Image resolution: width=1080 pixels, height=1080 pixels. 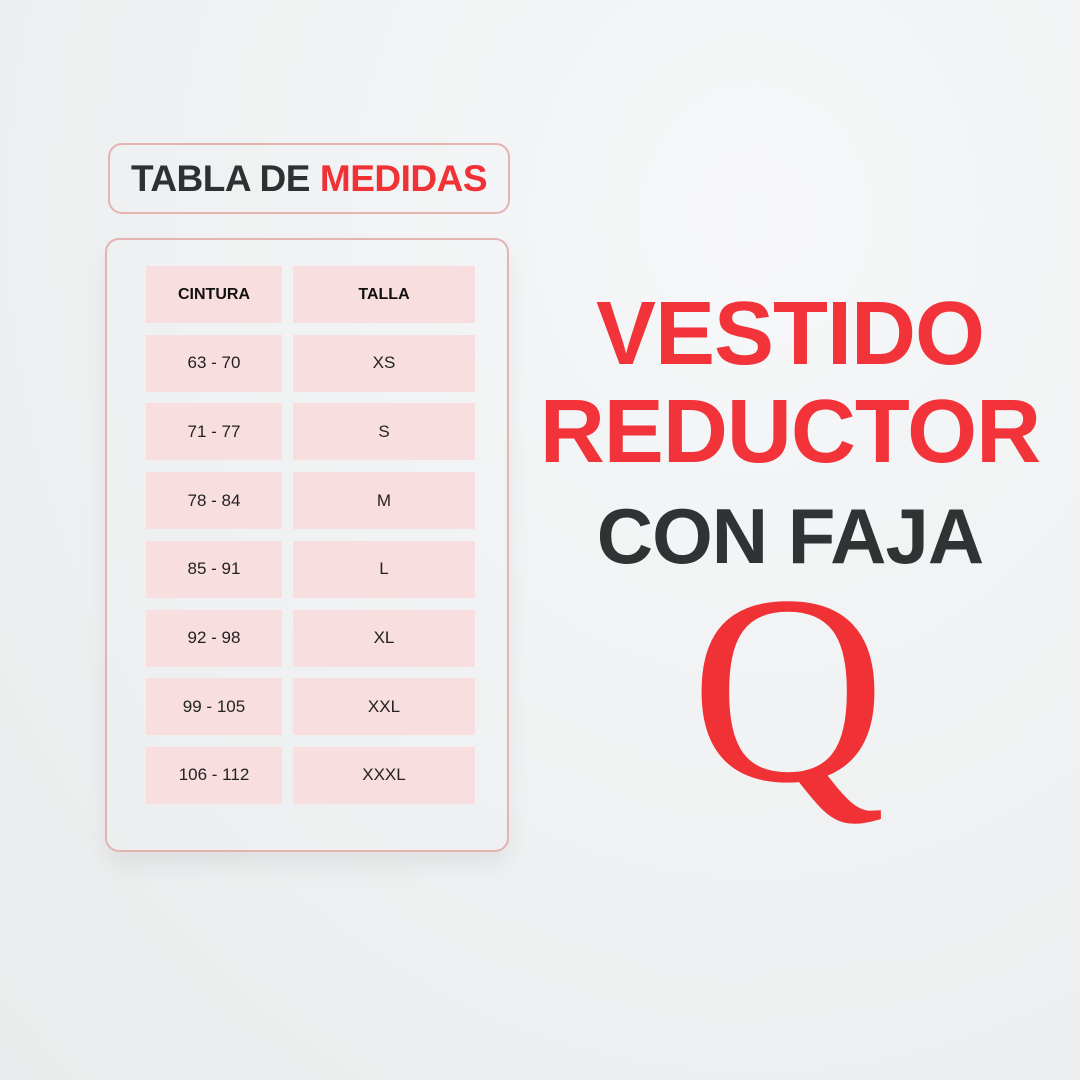 I want to click on brand-logo-q: Q, so click(x=788, y=689).